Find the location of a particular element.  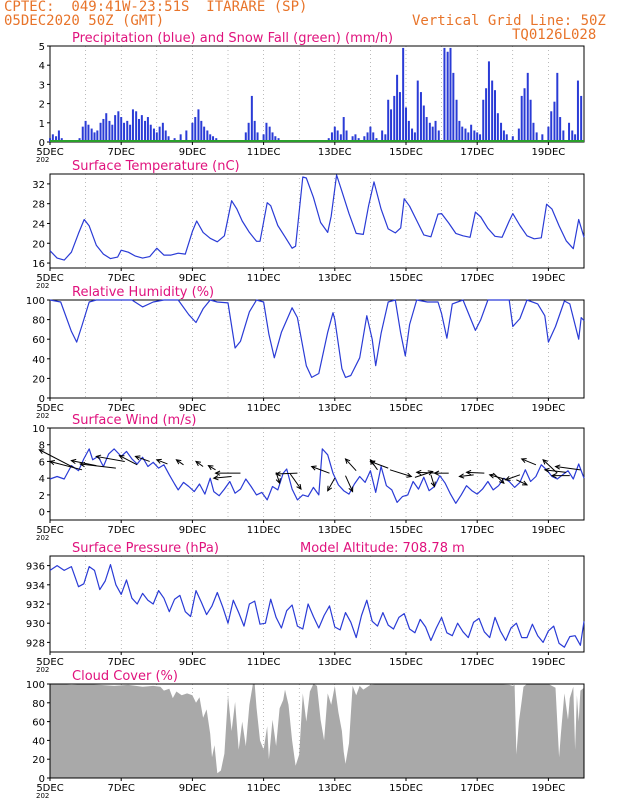

rh-title: Relative Humidity (%) is located at coordinates (143, 292).